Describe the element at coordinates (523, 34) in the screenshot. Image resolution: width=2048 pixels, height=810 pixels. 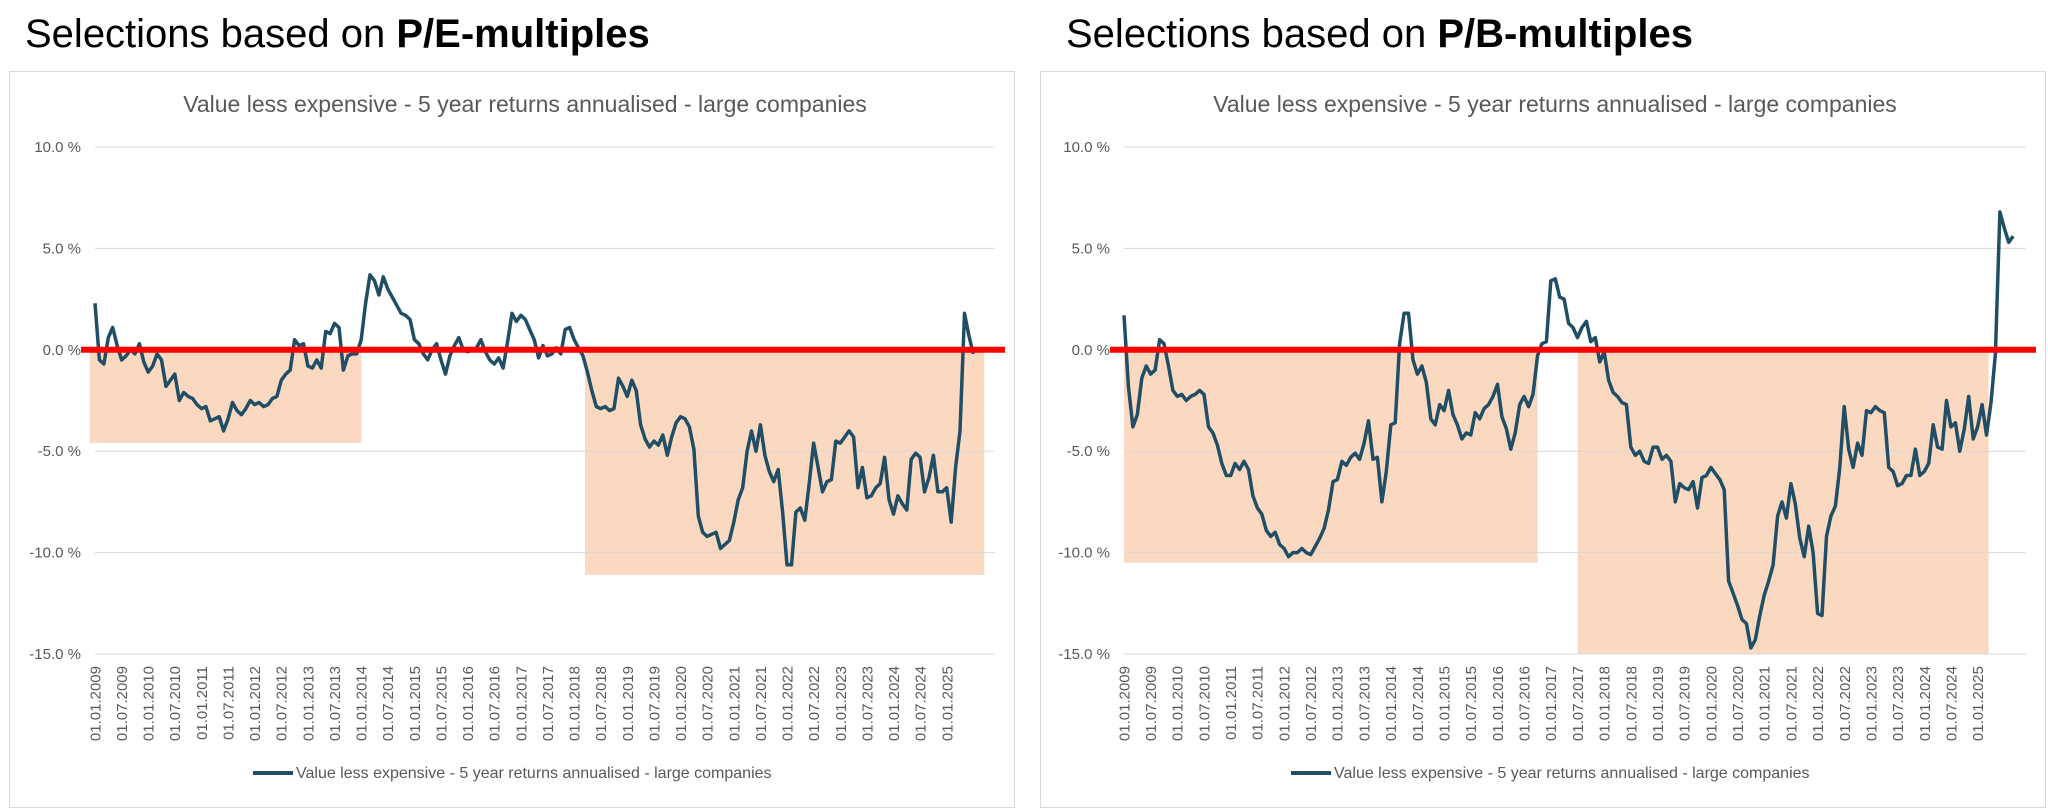
I see `pe-heading-bold: P/E-multiples` at that location.